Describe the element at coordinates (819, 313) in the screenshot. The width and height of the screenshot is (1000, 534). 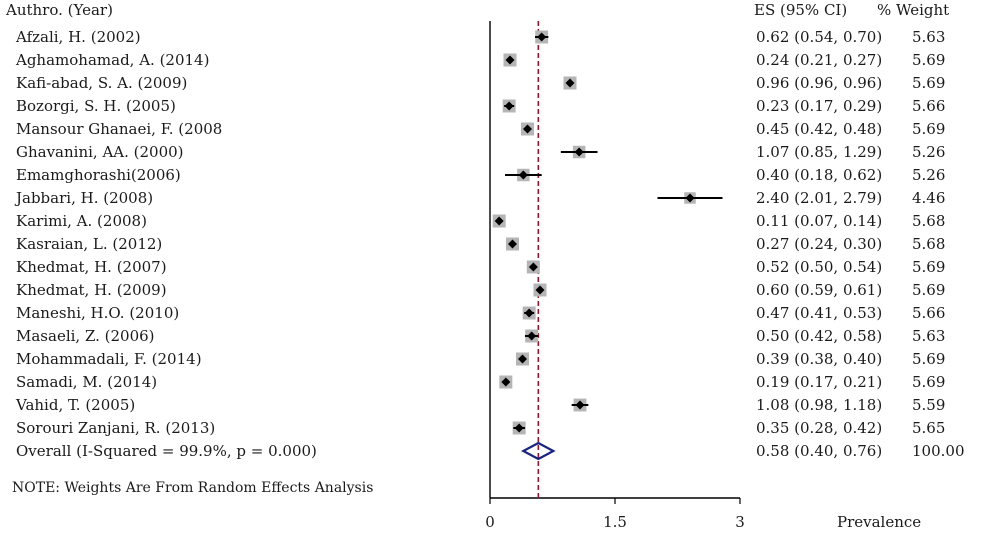
I see `study-es-ci: 0.47 (0.41, 0.53)` at that location.